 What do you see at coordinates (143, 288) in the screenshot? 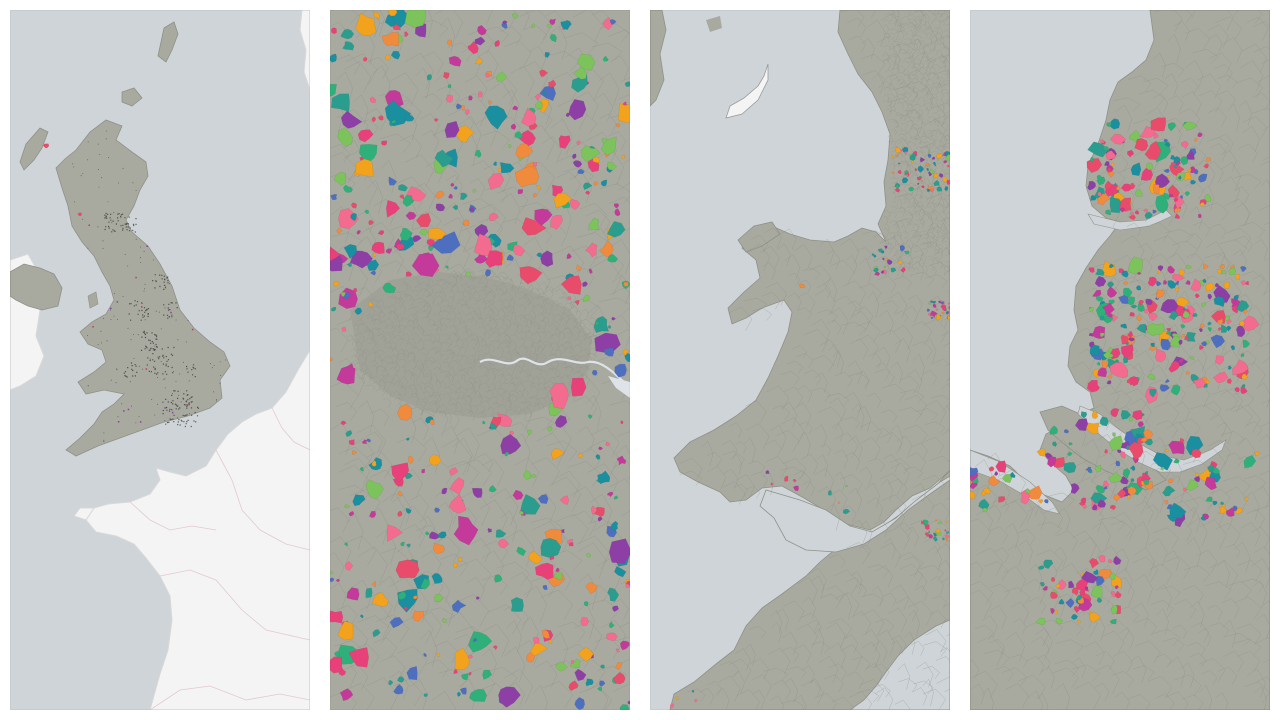
I see `great-britain-landmass` at bounding box center [143, 288].